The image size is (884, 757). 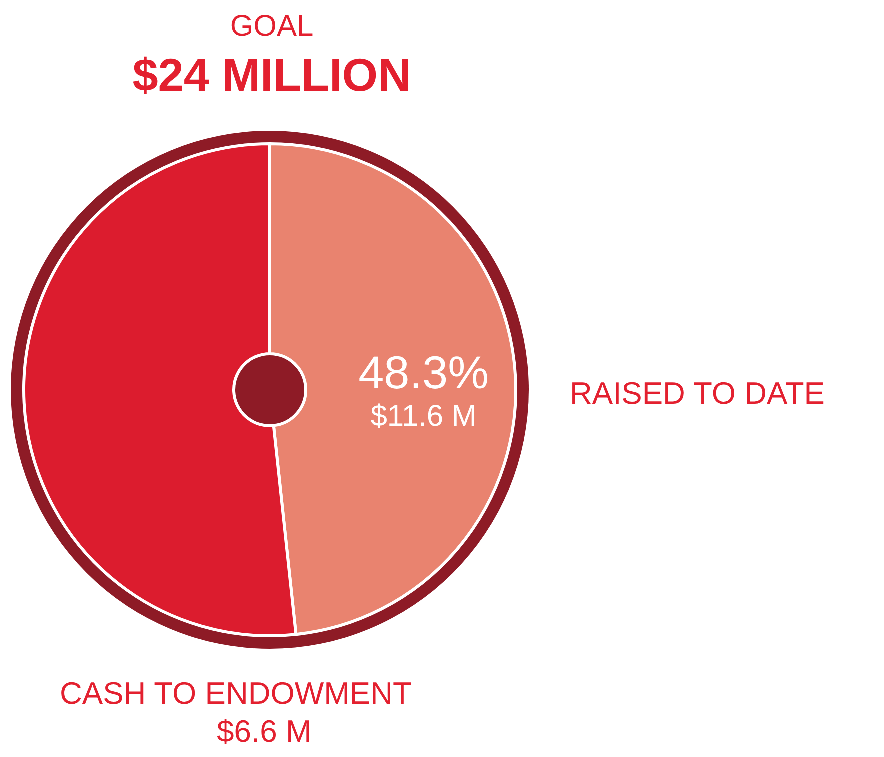 I want to click on chart-title: GOAL, so click(x=272, y=27).